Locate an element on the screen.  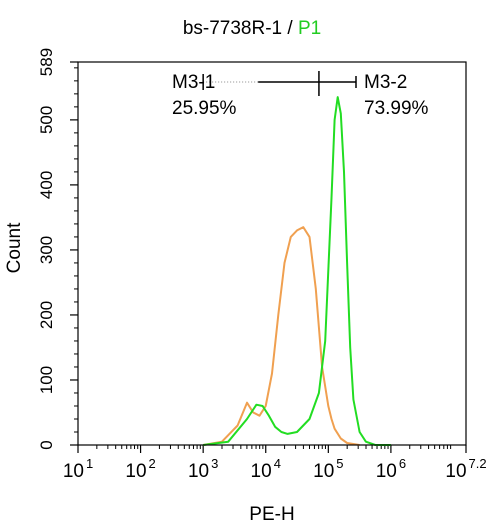
x-axis-label: PE-H is located at coordinates (271, 514).